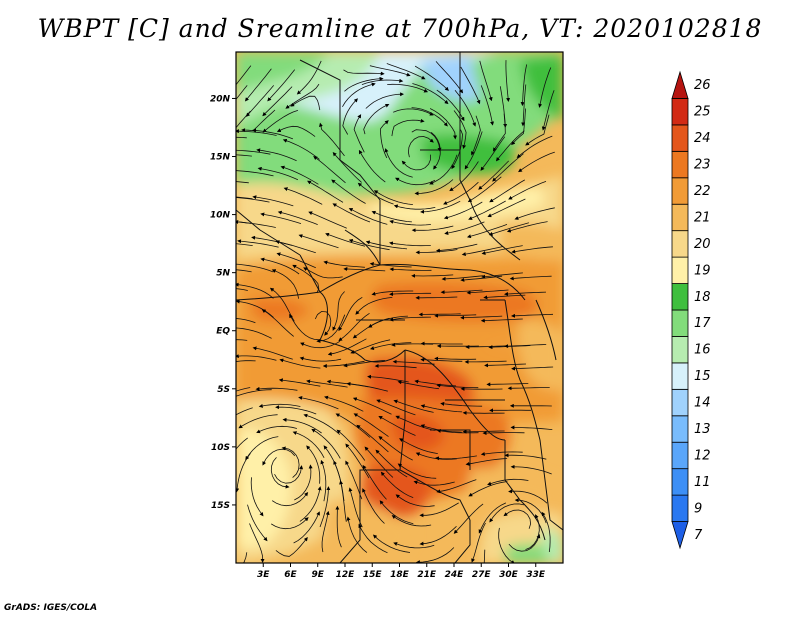  I want to click on lon-tick-label: 33E, so click(536, 575).